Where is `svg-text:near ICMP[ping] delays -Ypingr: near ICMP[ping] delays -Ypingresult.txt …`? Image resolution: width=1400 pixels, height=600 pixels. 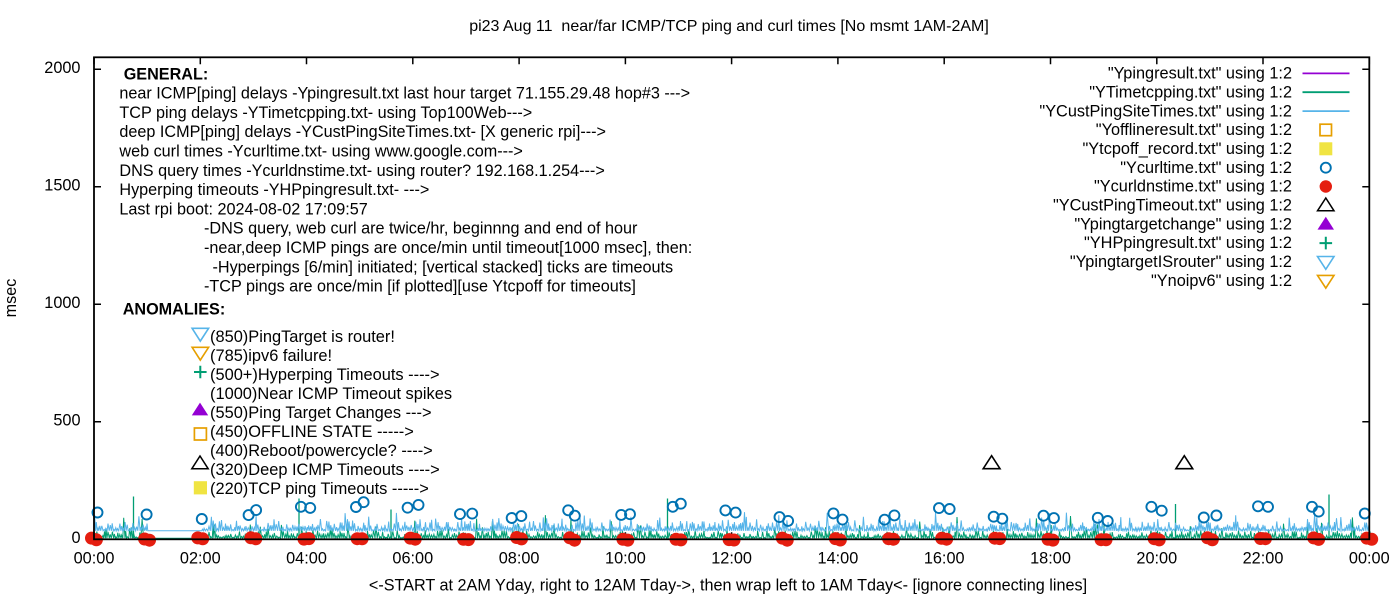 svg-text:near ICMP[ping] delays -Ypingr: near ICMP[ping] delays -Ypingresult.txt … is located at coordinates (404, 94).